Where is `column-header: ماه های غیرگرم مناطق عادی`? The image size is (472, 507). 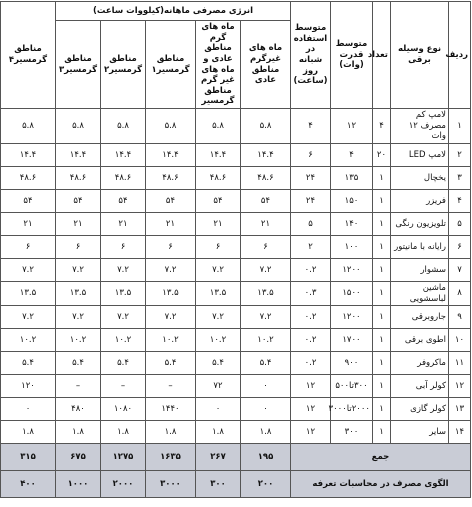
column-header: ماه های غیرگرم مناطق عادی is located at coordinates (265, 64).